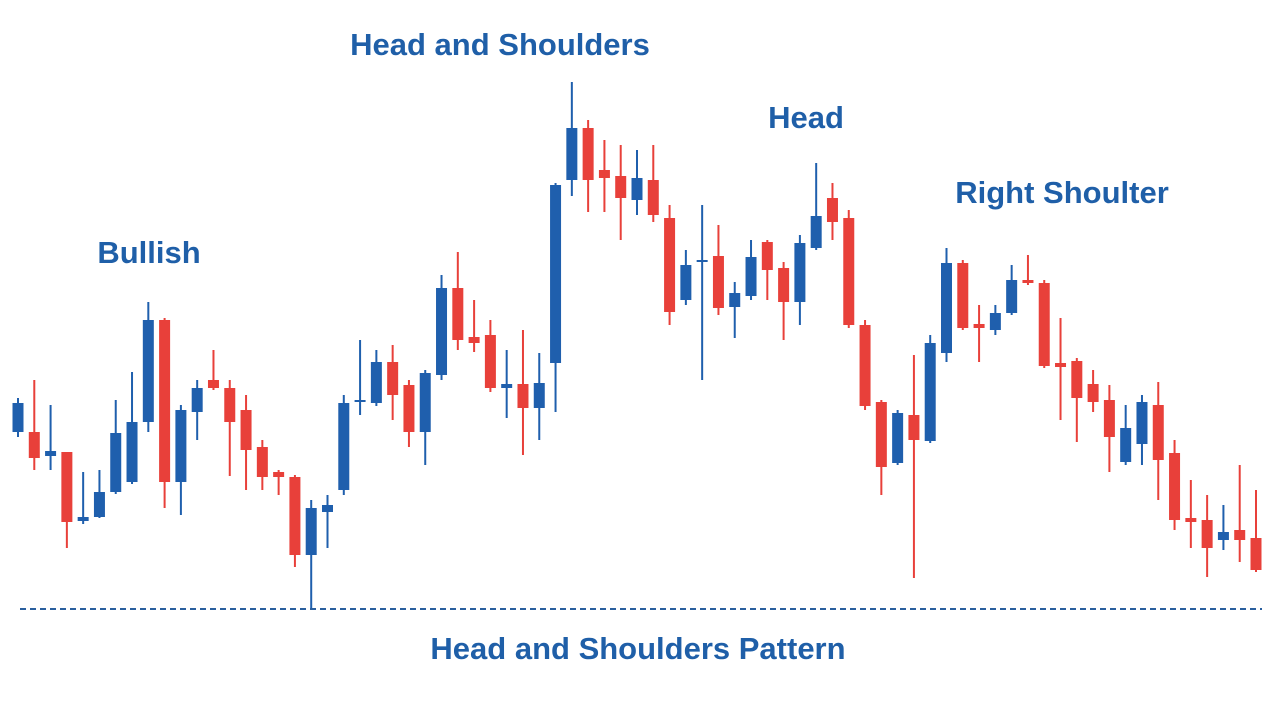 The width and height of the screenshot is (1280, 725). What do you see at coordinates (148, 252) in the screenshot?
I see `annotation: Bullish` at bounding box center [148, 252].